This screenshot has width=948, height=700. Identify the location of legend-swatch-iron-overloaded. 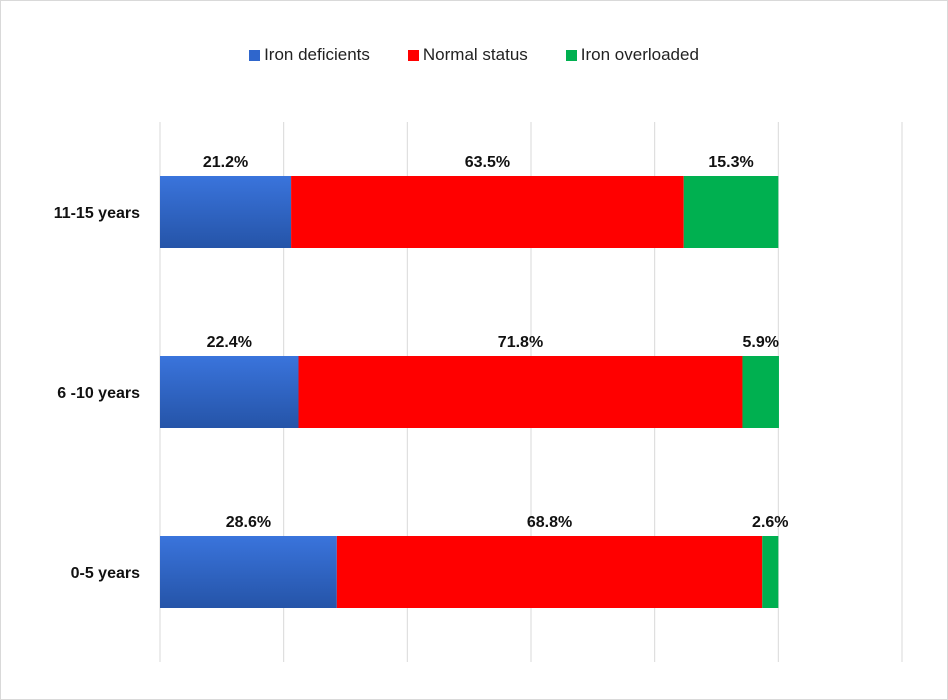
(571, 55).